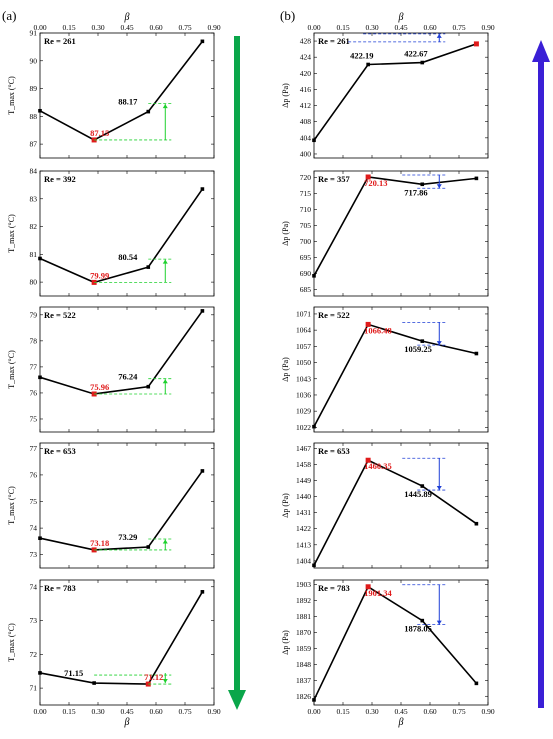 This screenshot has width=553, height=739. Describe the element at coordinates (306, 89) in the screenshot. I see `y-tick-label: 416` at that location.